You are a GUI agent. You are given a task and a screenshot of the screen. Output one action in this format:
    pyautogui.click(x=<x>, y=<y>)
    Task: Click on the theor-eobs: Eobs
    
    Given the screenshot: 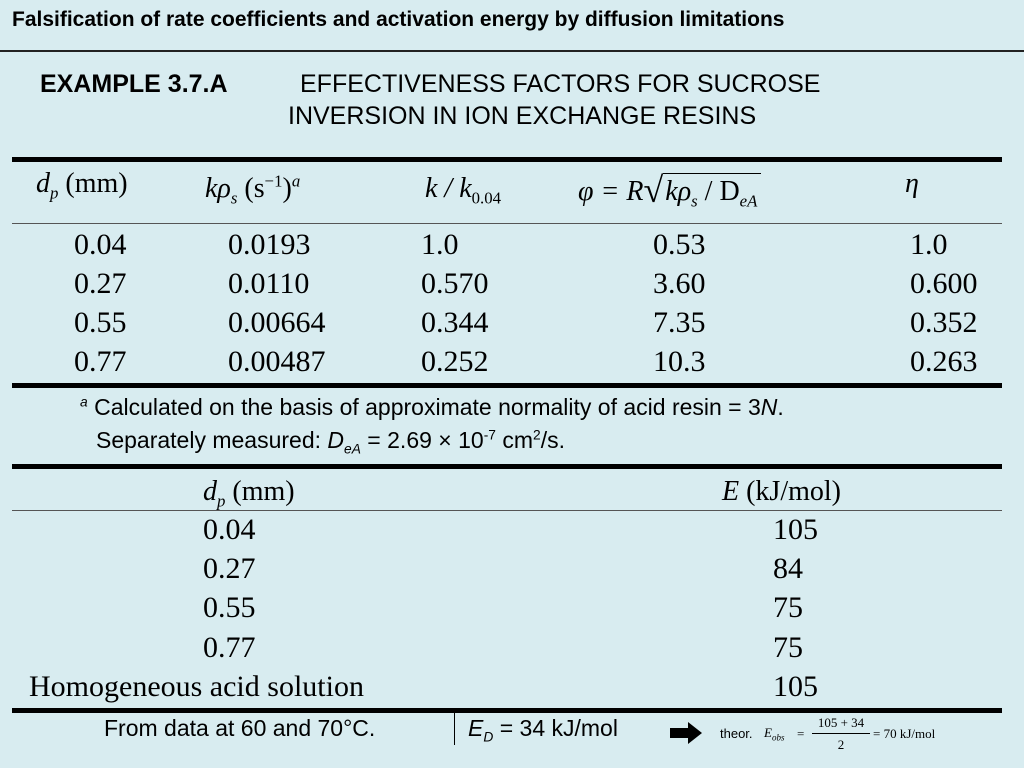 What is the action you would take?
    pyautogui.click(x=774, y=734)
    